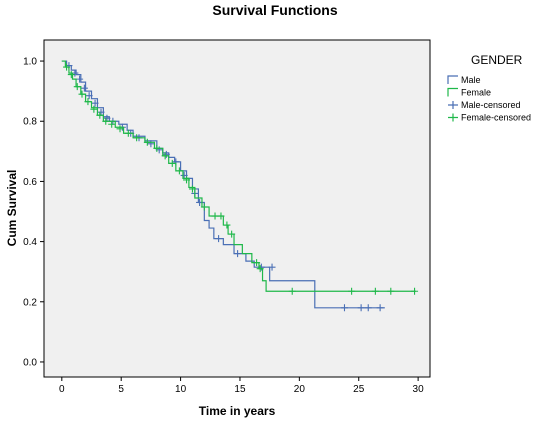 This screenshot has width=550, height=423. I want to click on legend-swatch-female-censored, so click(453, 117).